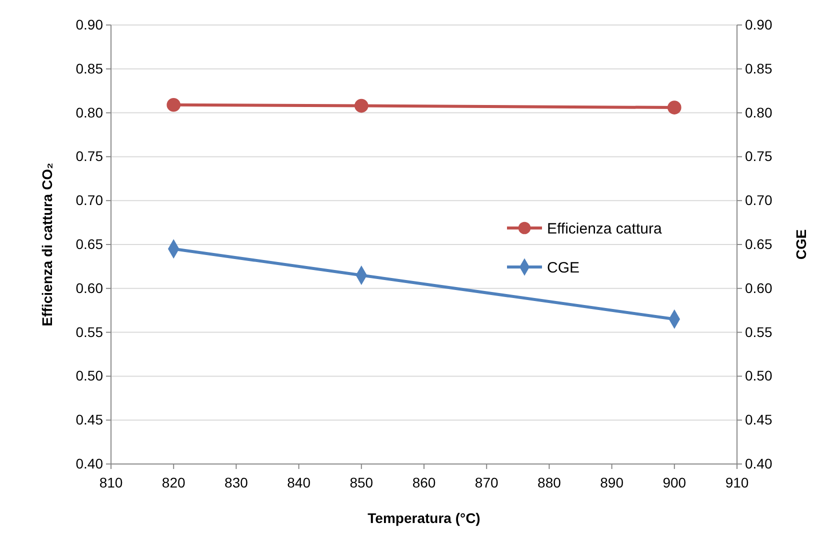 The width and height of the screenshot is (826, 547). What do you see at coordinates (362, 482) in the screenshot?
I see `x-tick-label: 850` at bounding box center [362, 482].